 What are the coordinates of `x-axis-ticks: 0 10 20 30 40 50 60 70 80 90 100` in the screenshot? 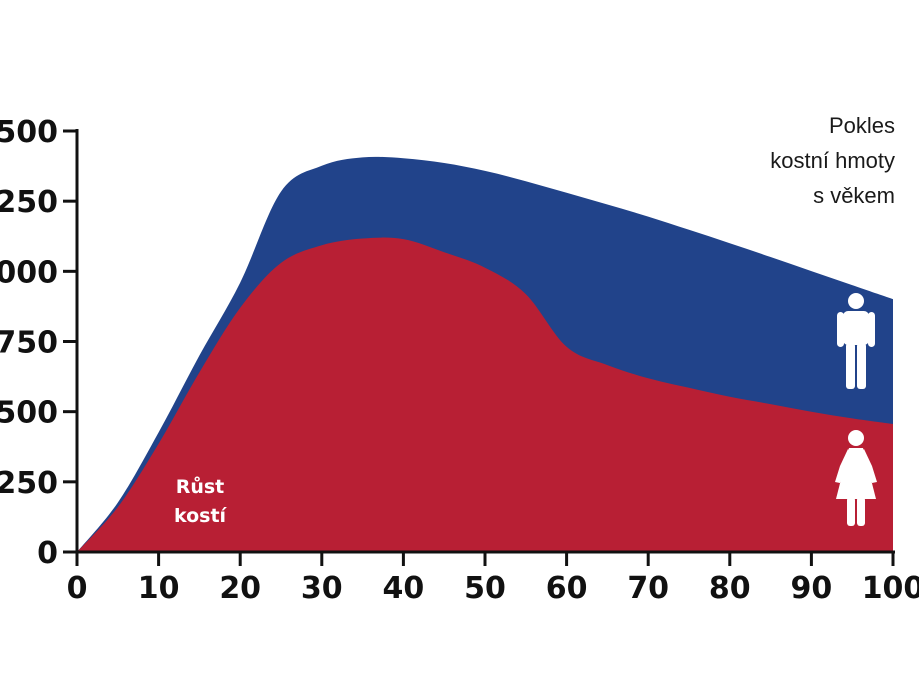 It's located at (493, 579).